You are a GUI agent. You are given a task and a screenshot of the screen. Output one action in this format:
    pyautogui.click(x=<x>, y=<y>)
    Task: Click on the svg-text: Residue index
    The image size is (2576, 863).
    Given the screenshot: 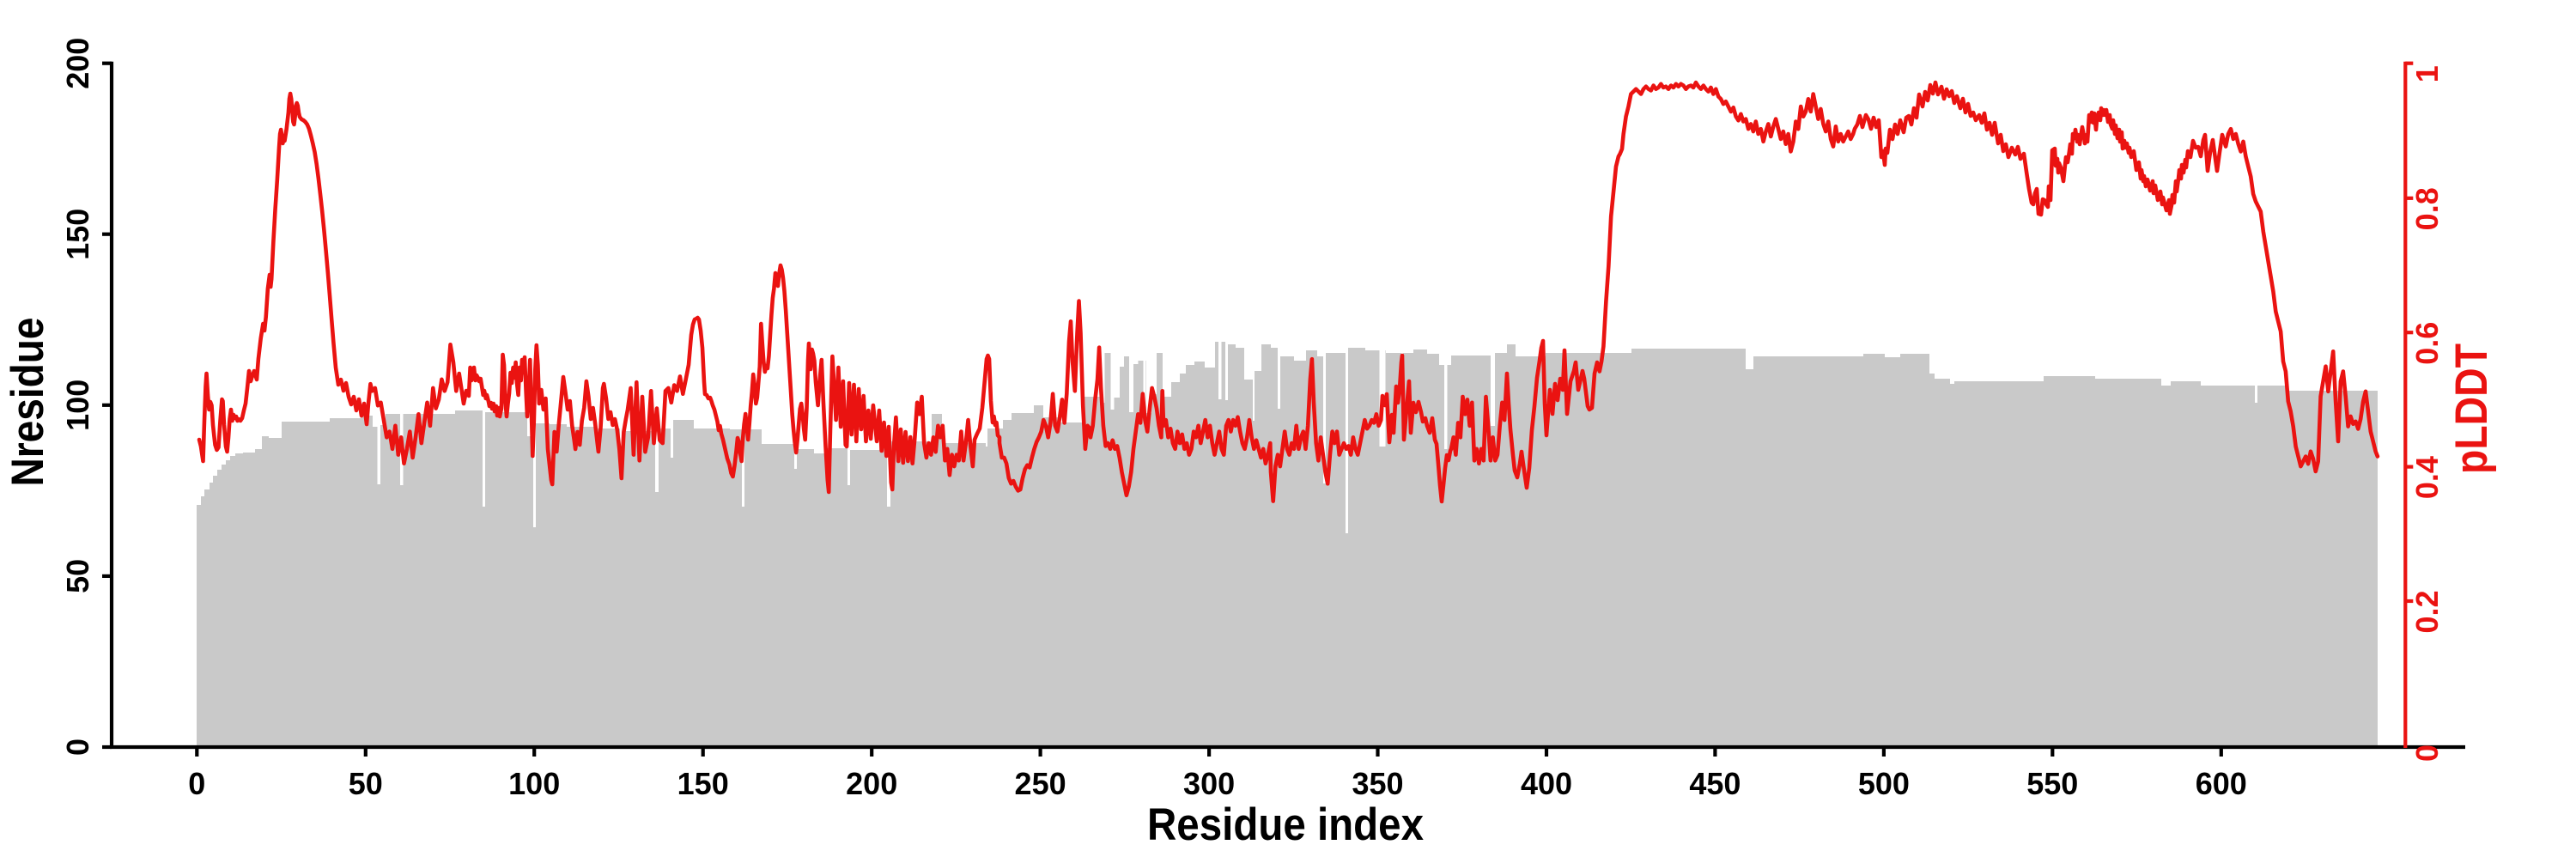 What is the action you would take?
    pyautogui.click(x=1286, y=825)
    